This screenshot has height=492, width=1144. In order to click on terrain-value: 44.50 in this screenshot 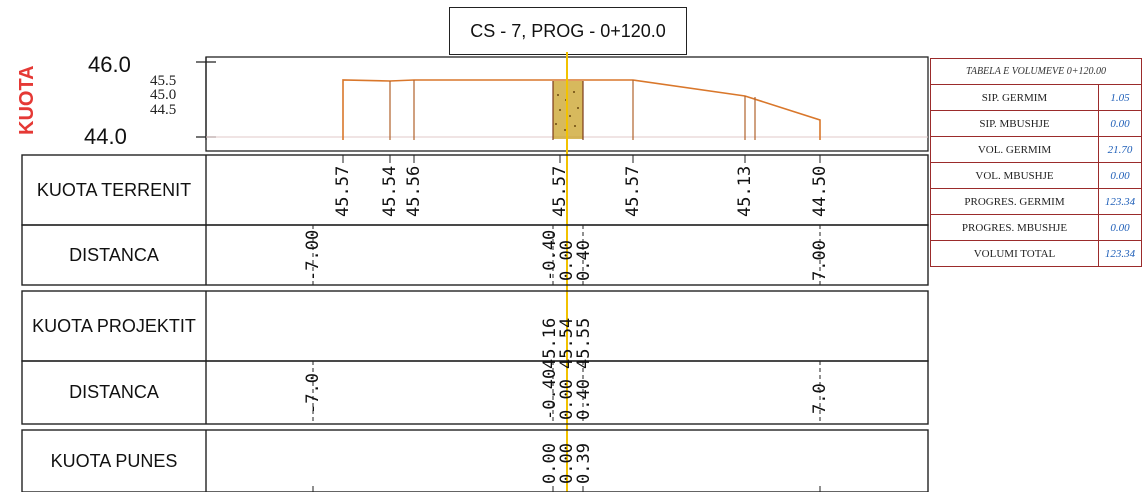, I will do `click(820, 191)`.